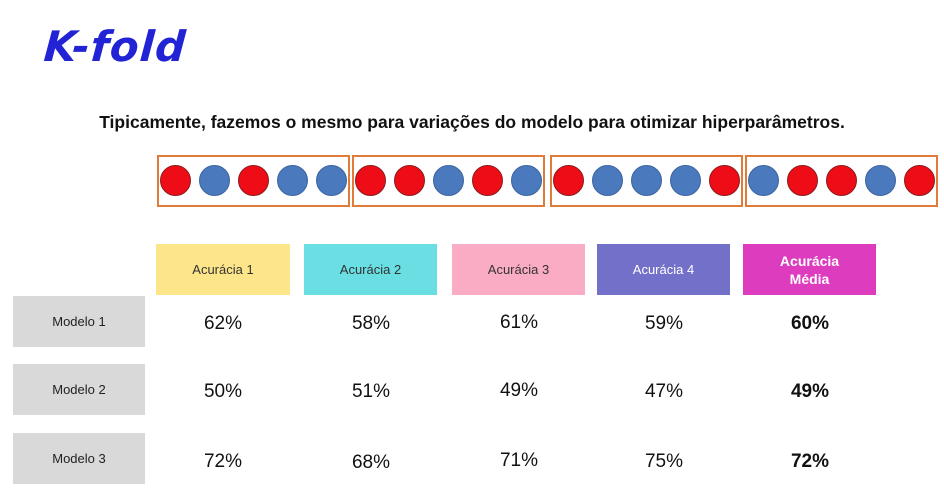  I want to click on value-cell: 49%, so click(519, 390).